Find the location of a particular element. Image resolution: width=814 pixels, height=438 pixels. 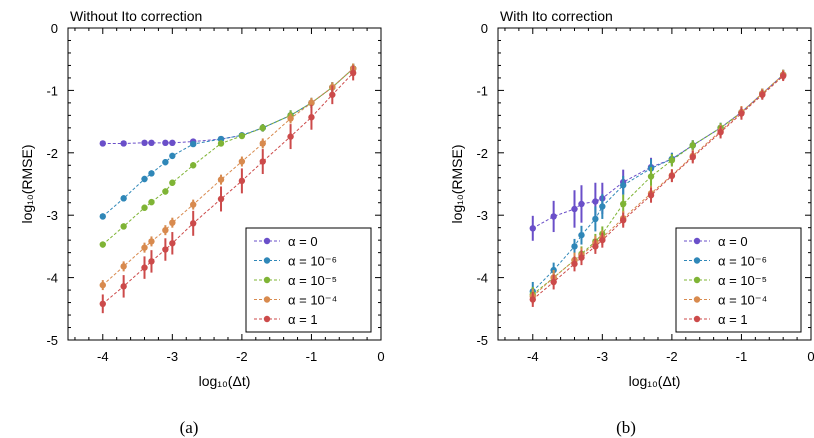

caption-b: (b) is located at coordinates (626, 427).